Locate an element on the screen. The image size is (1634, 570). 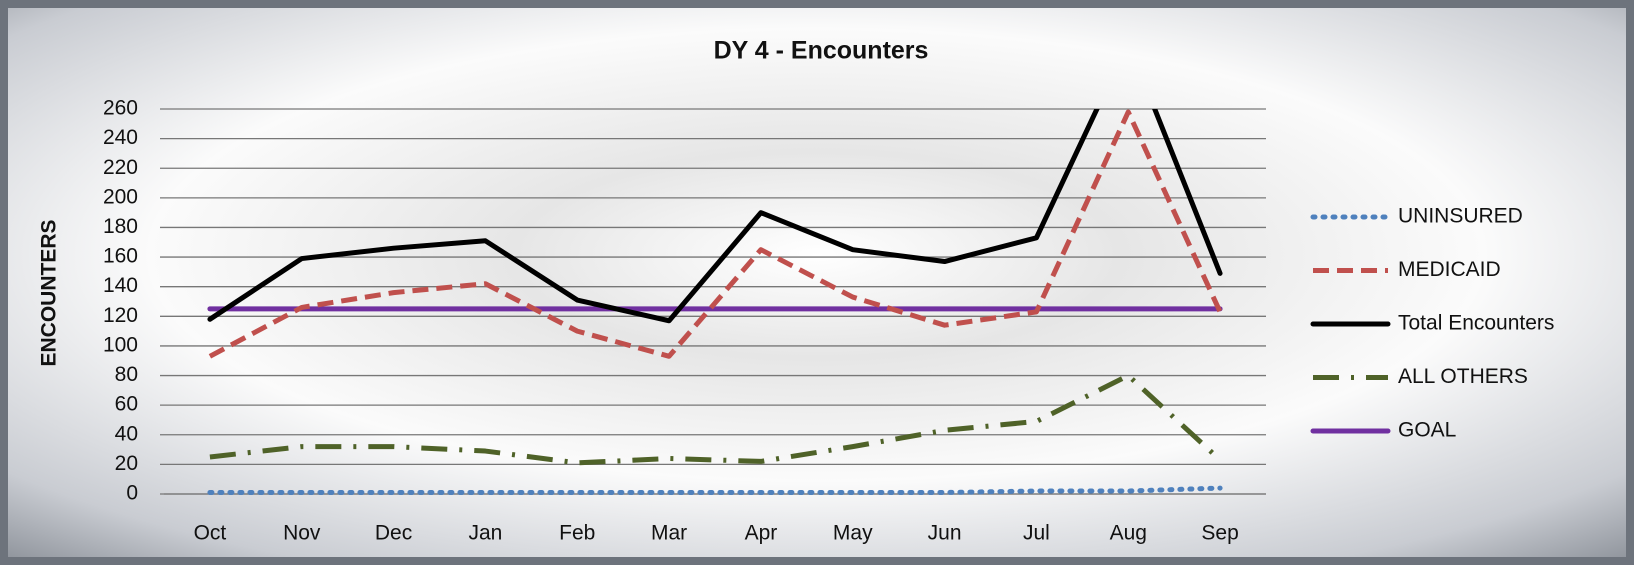
y-tick-label: 140 is located at coordinates (120, 285).